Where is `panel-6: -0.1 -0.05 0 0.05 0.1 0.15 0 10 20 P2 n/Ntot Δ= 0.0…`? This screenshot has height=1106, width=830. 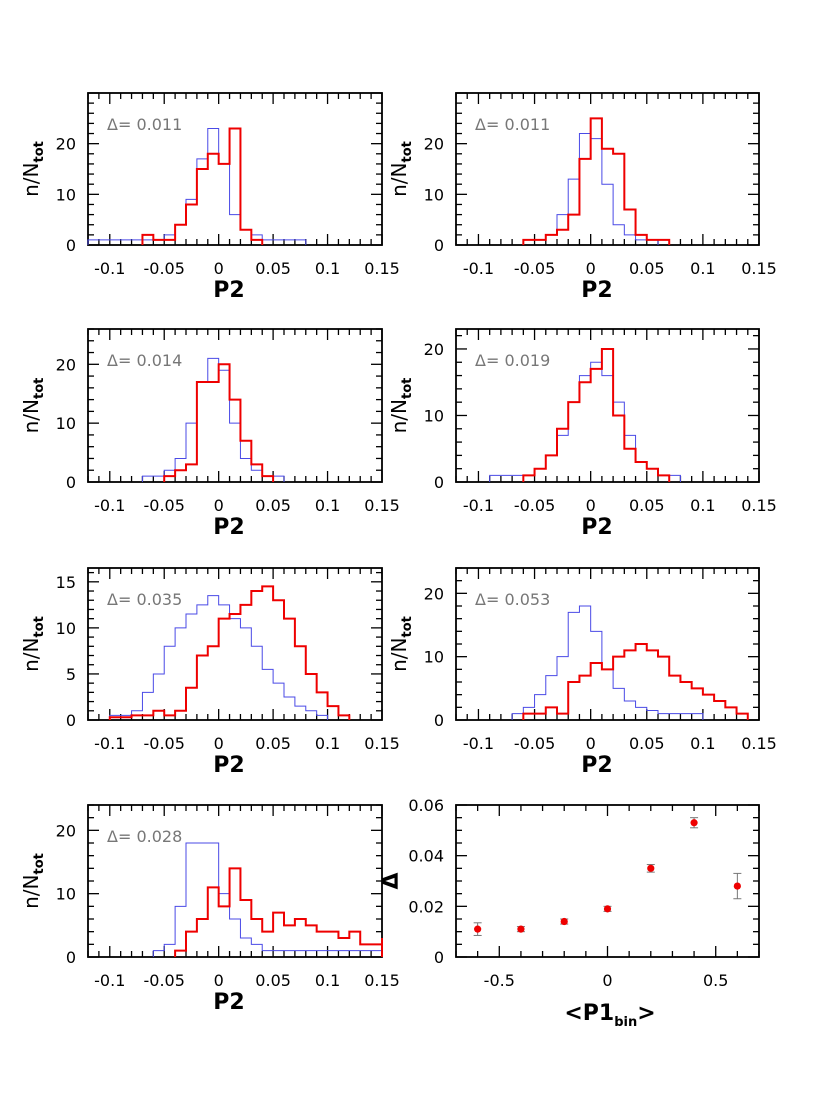
panel-6: -0.1 -0.05 0 0.05 0.1 0.15 0 10 20 P2 n/Ntot Δ= 0.0… is located at coordinates (582, 672).